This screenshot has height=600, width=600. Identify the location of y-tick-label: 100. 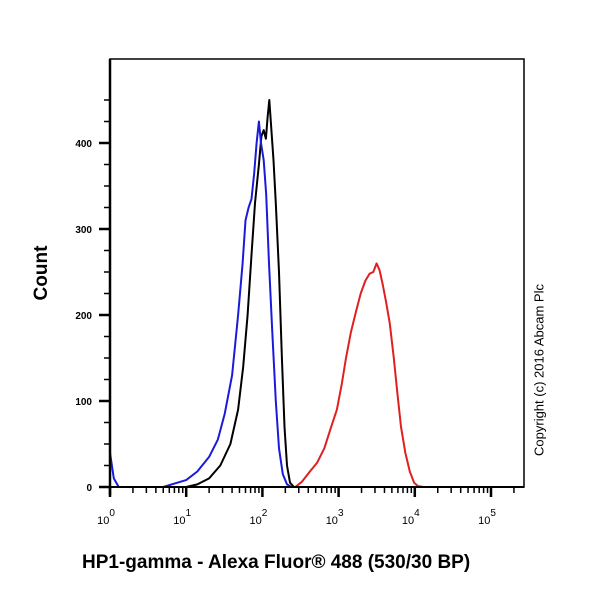
(83, 402).